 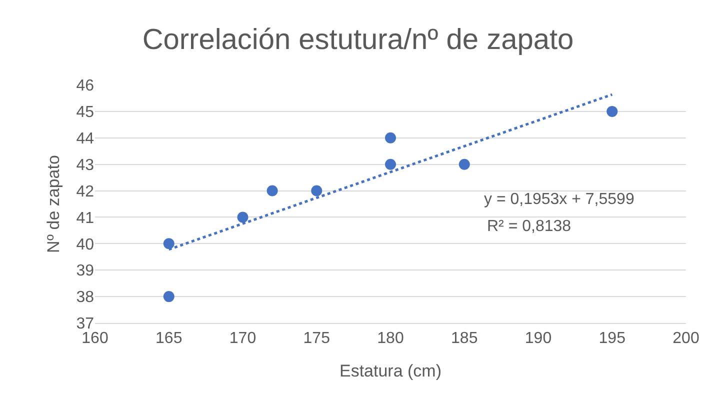 I want to click on y-tick-label: 42, so click(x=85, y=191).